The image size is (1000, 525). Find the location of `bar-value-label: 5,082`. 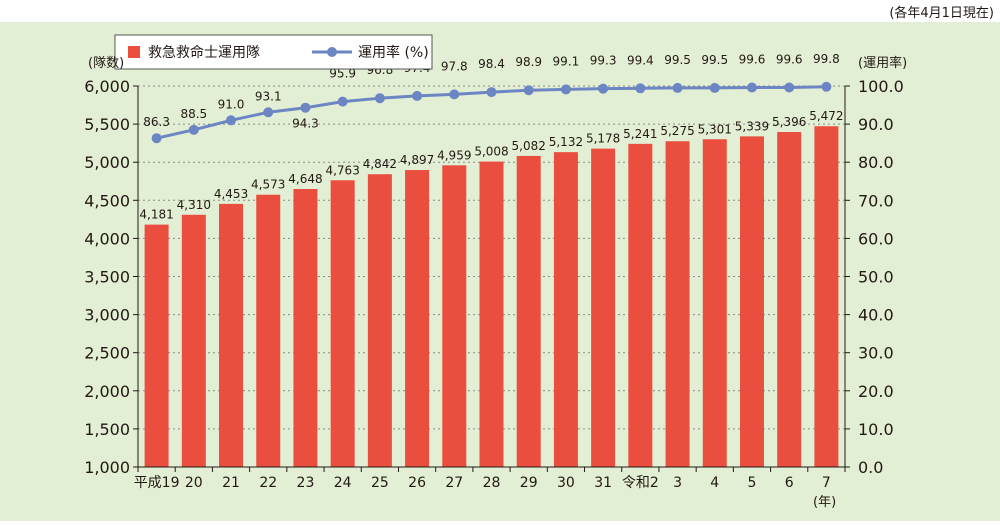

bar-value-label: 5,082 is located at coordinates (529, 146).